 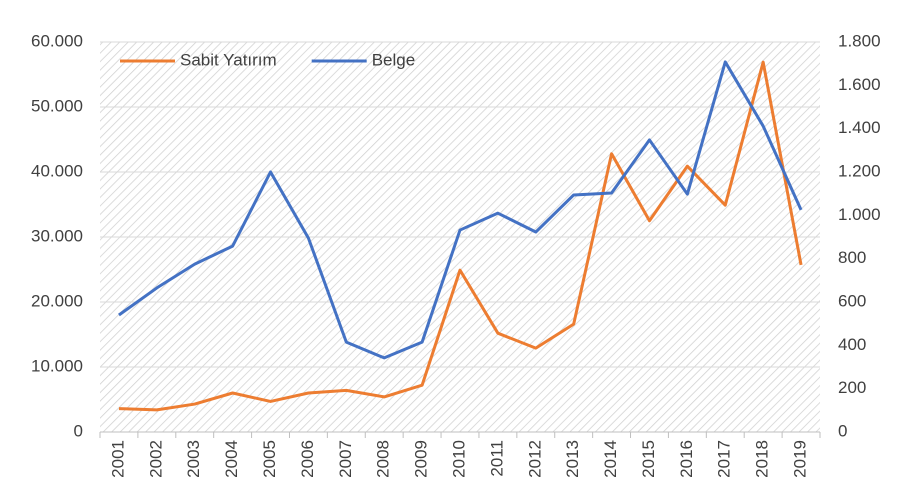 I want to click on x-tick-label: 2015, so click(x=648, y=459).